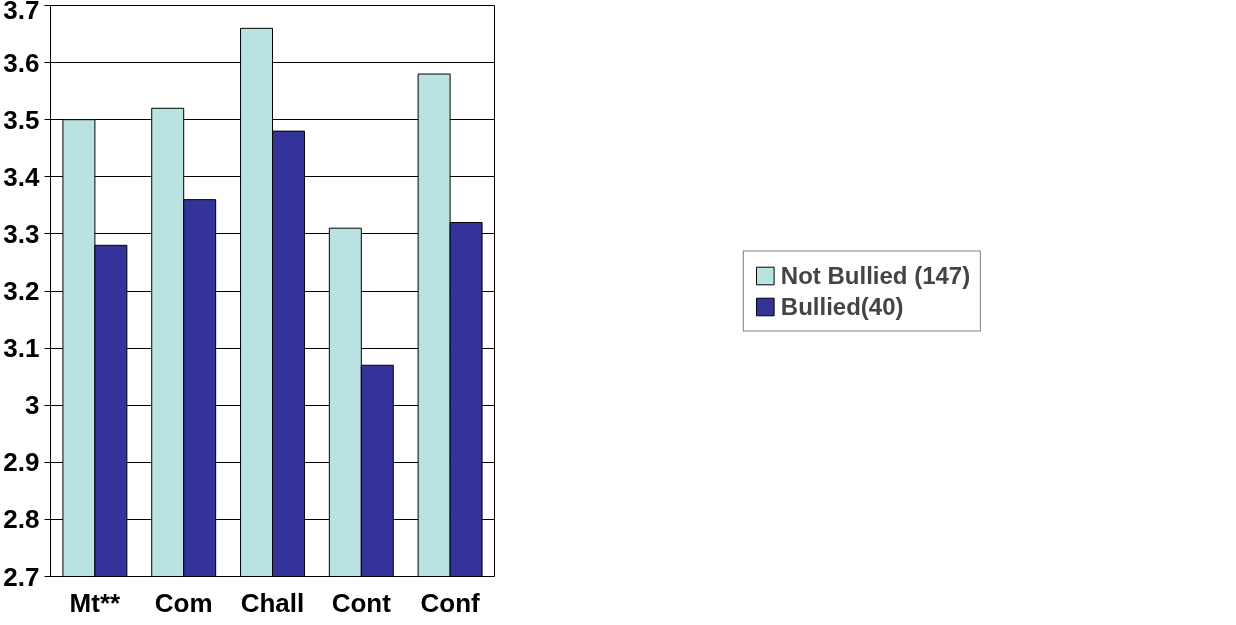 This screenshot has width=1236, height=625. Describe the element at coordinates (32, 405) in the screenshot. I see `y-tick-label: 3` at that location.